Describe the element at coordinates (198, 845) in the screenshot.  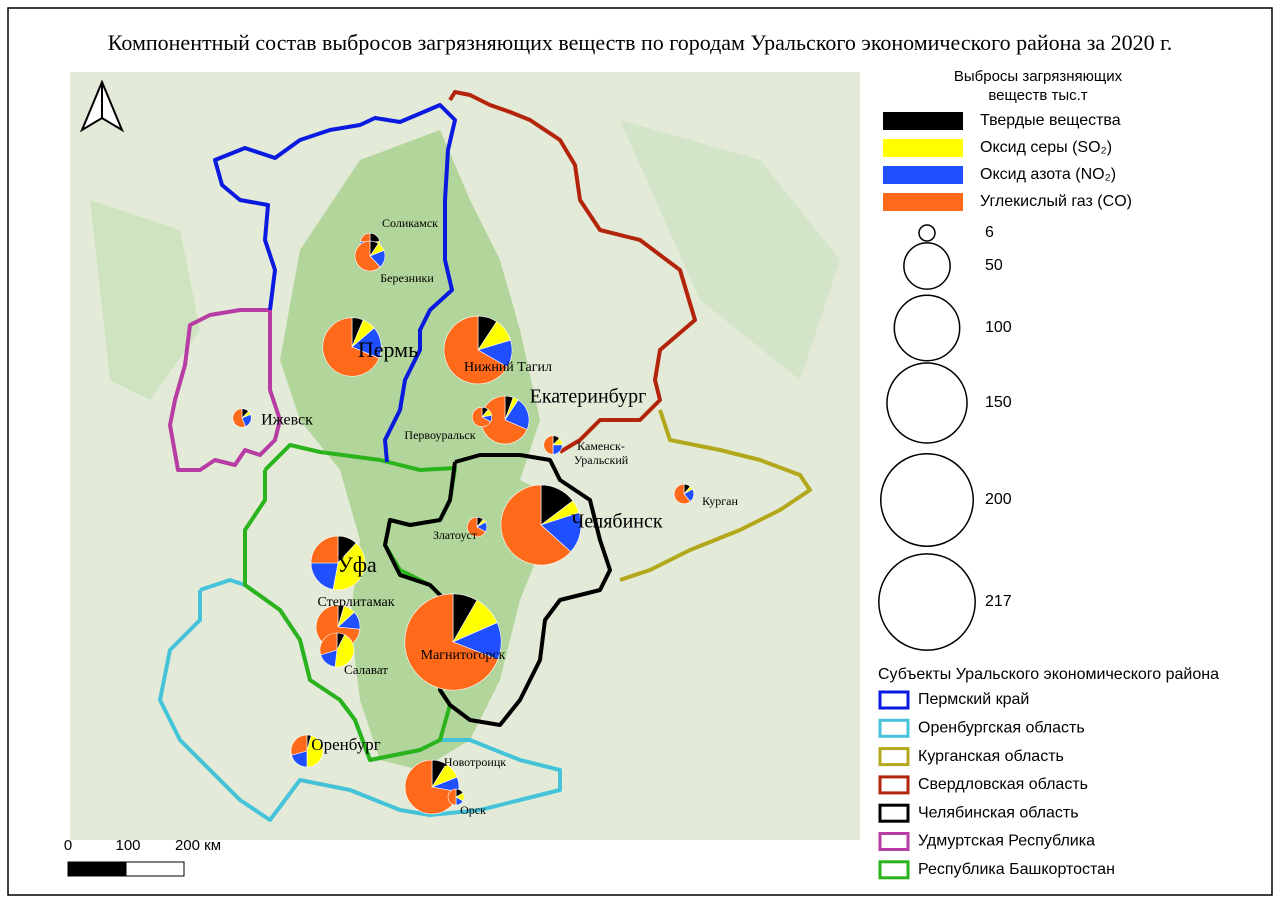
I see `scale-label: 200 км` at that location.